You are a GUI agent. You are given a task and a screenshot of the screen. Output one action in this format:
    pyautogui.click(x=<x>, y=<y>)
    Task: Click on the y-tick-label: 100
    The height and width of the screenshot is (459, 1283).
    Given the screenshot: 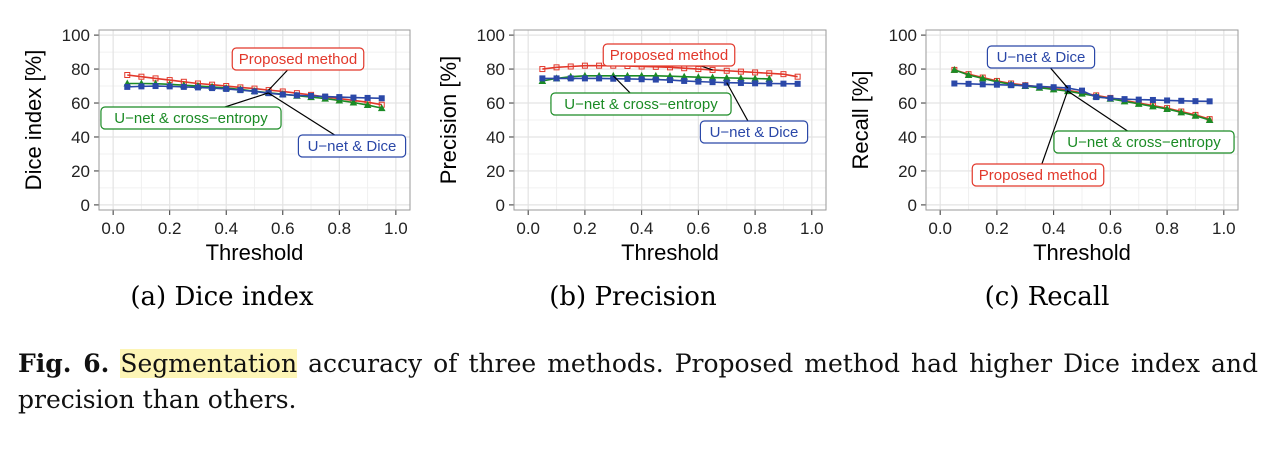 What is the action you would take?
    pyautogui.click(x=491, y=35)
    